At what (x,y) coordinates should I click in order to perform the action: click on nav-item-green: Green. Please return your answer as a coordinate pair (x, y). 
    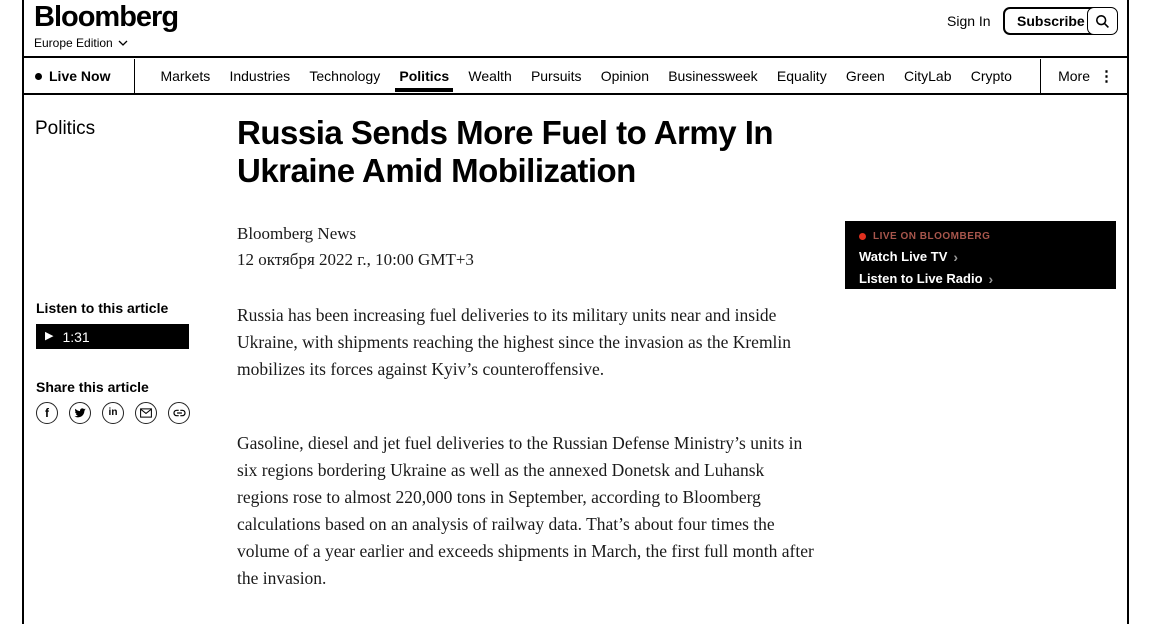
    Looking at the image, I should click on (865, 76).